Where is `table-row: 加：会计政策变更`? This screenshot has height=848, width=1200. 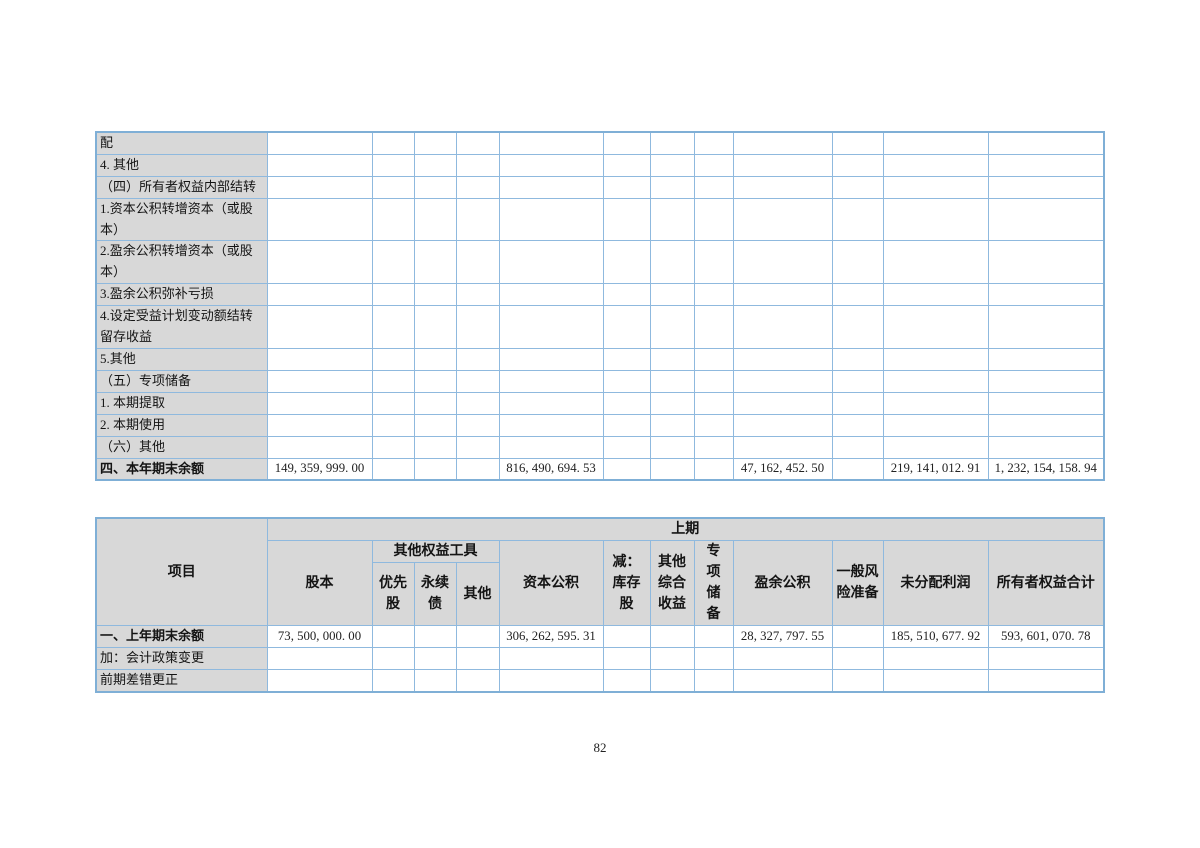 table-row: 加：会计政策变更 is located at coordinates (600, 658).